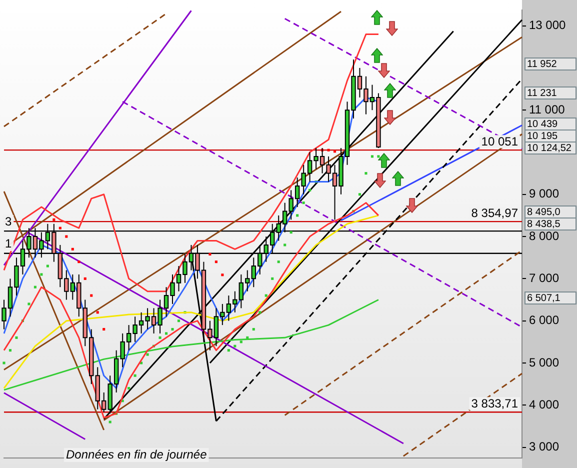 This screenshot has height=468, width=577. Describe the element at coordinates (544, 193) in the screenshot. I see `y-tick-label: 9 000` at that location.